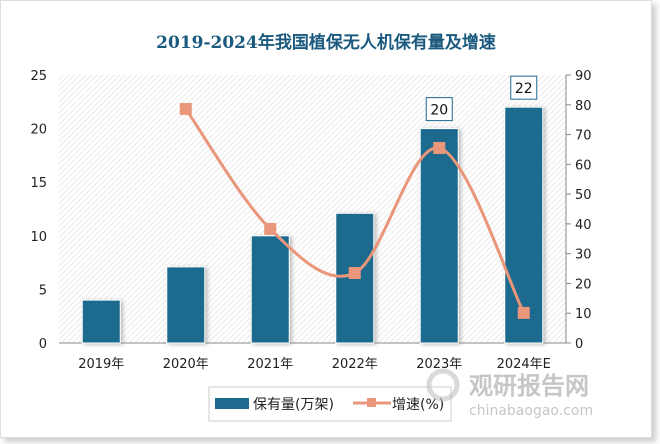 The image size is (660, 444). Describe the element at coordinates (579, 344) in the screenshot. I see `right-tick-label: 0` at that location.